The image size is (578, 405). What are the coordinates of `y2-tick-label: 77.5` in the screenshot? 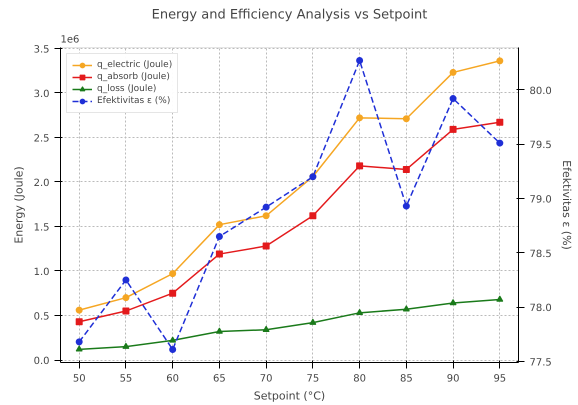 It's located at (541, 362).